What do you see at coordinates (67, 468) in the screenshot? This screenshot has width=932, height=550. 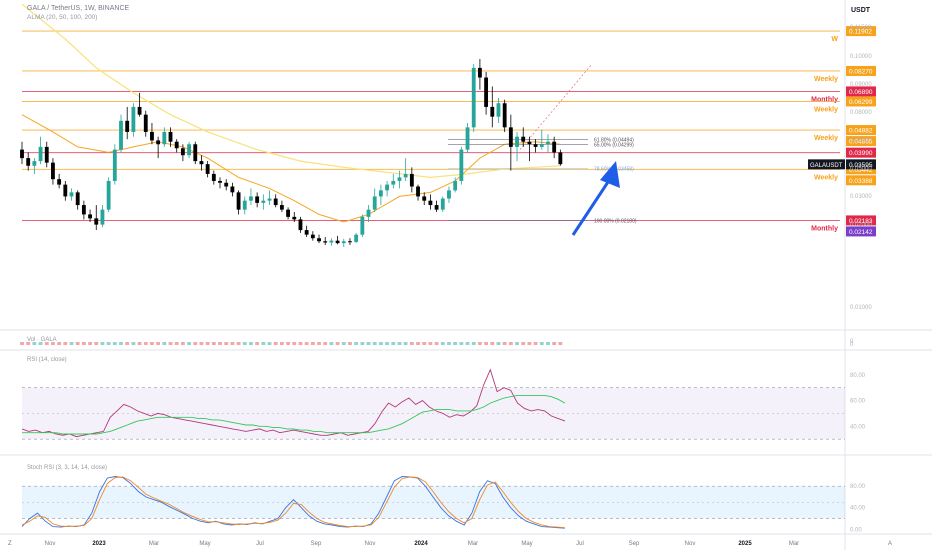 I see `stoch-pane-title: Stoch RSI (3, 3, 14, 14, close)` at bounding box center [67, 468].